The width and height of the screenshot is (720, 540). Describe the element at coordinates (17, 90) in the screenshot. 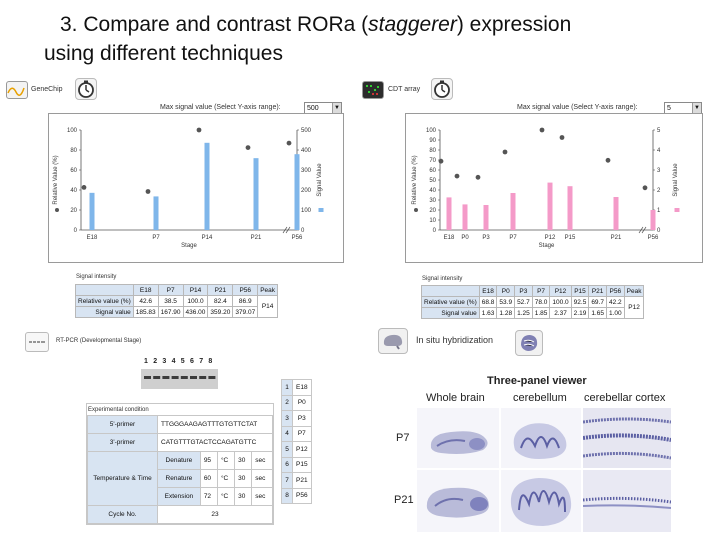

I see `gene-wave-icon` at that location.